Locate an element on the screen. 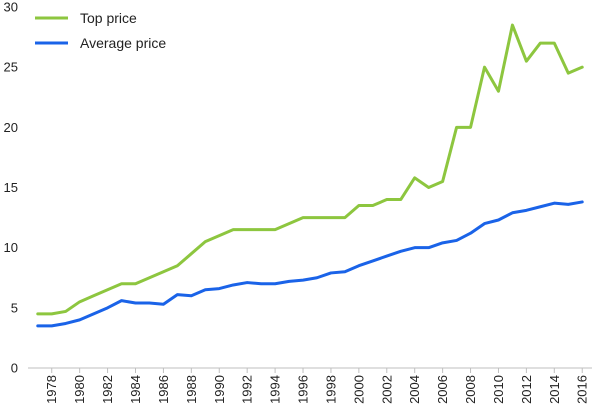 Image resolution: width=600 pixels, height=410 pixels. y-tick-label: 0 is located at coordinates (14, 368).